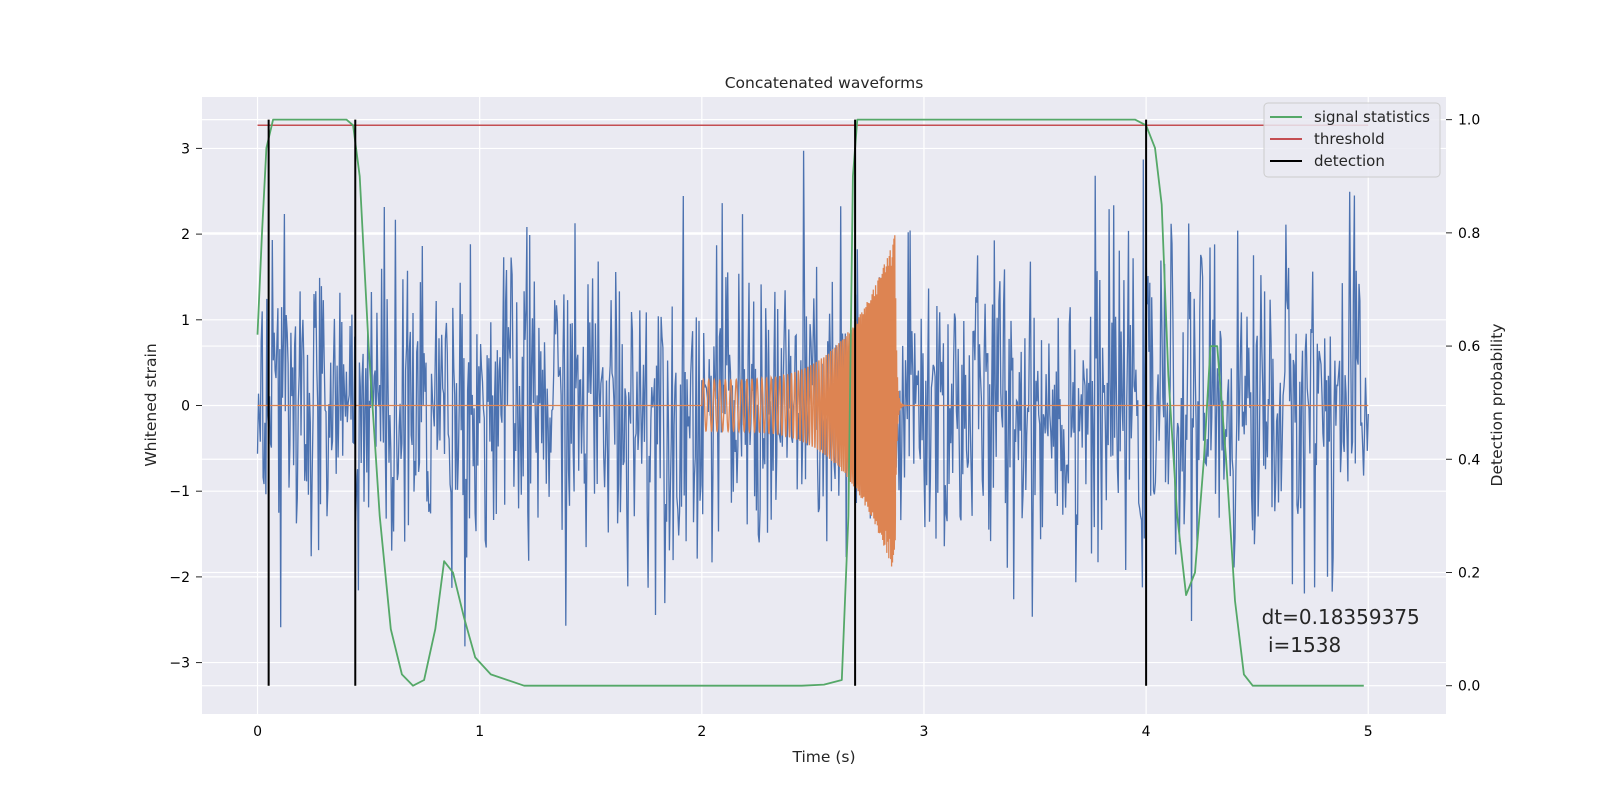 This screenshot has height=800, width=1600. I want to click on y-tick-right-label: 0.0, so click(1469, 687).